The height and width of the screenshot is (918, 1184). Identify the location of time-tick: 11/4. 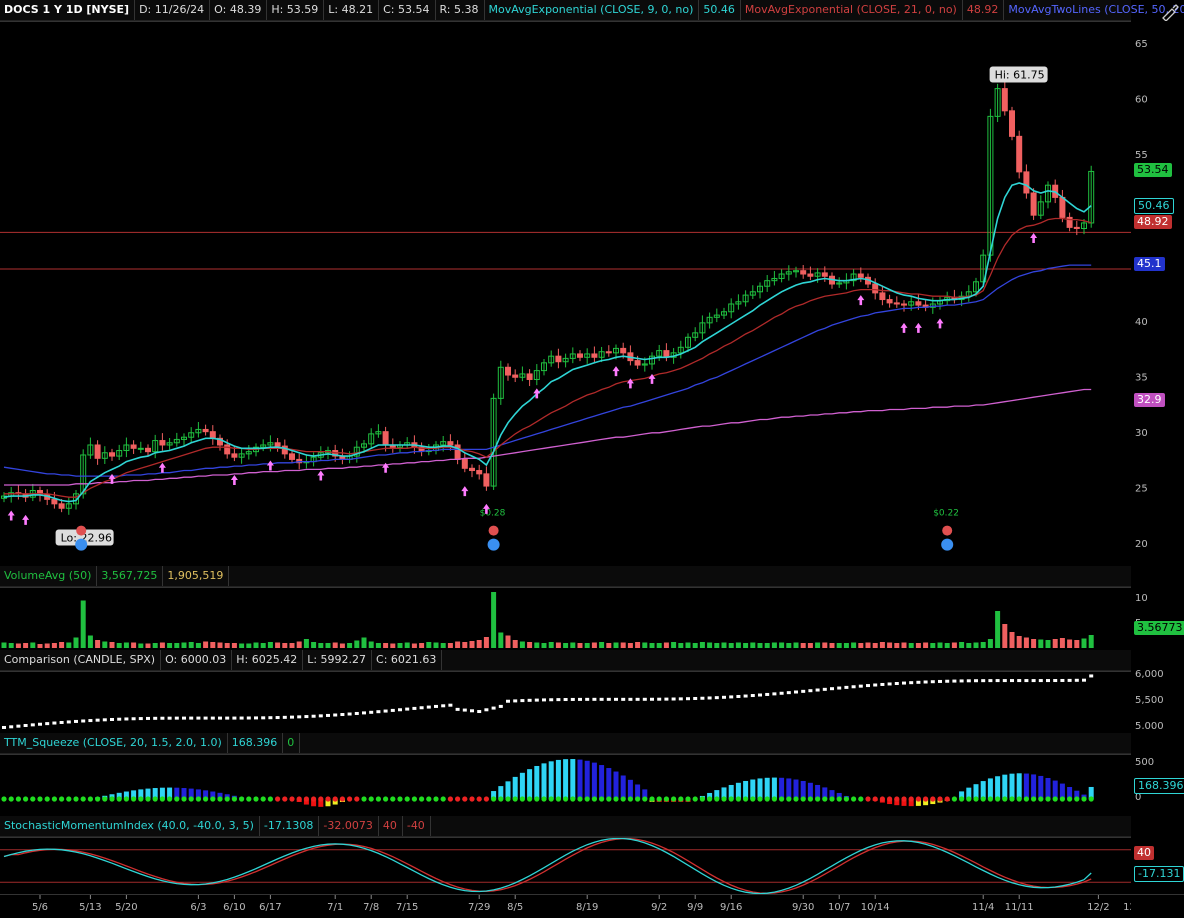
(983, 907).